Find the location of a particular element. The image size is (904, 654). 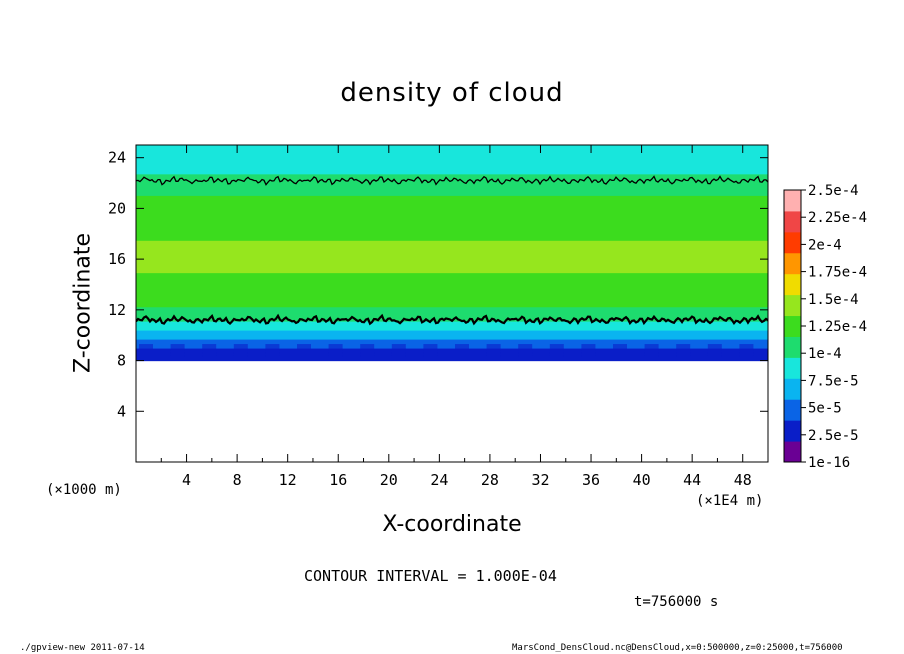

x-tick-label: 44 is located at coordinates (692, 480).